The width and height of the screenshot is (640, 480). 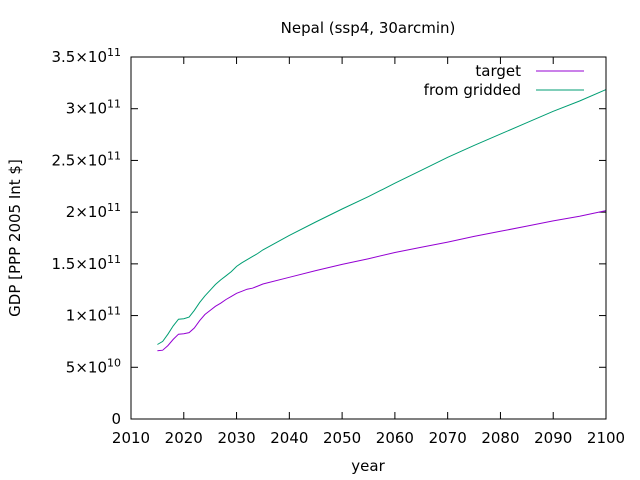 I want to click on y-tick-mantissa: 5×10, so click(x=86, y=367).